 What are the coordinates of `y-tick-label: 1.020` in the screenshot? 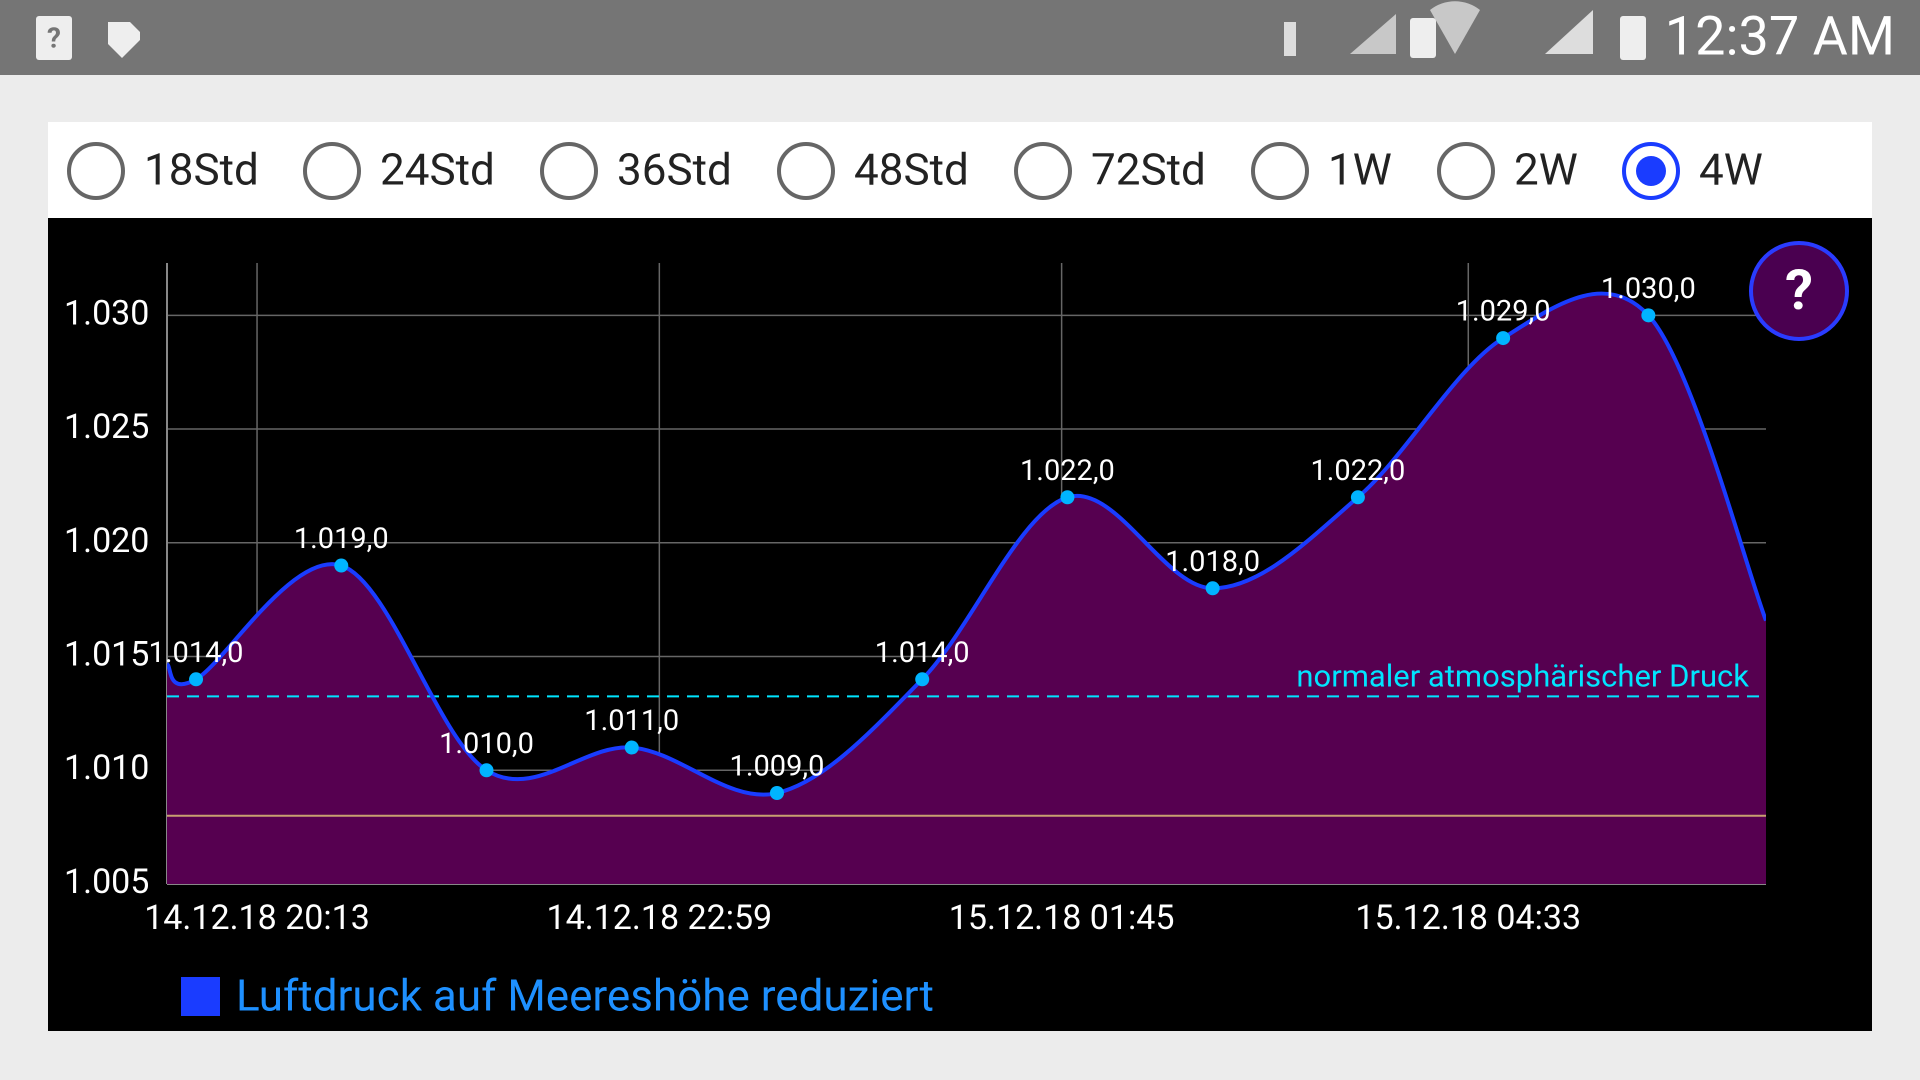 It's located at (106, 541).